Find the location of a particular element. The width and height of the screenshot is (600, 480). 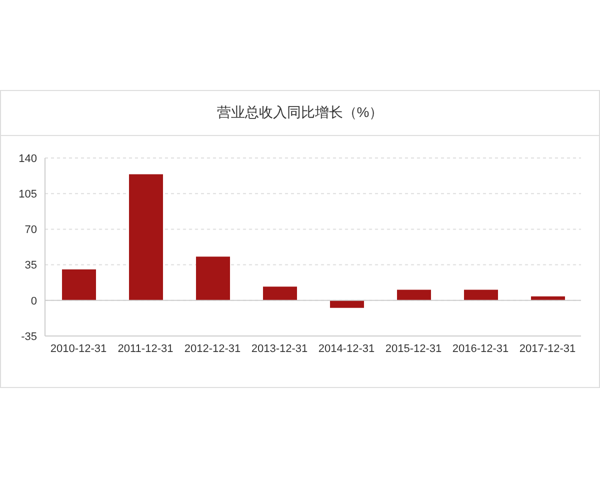

y-tick-label: 0 is located at coordinates (33, 301).